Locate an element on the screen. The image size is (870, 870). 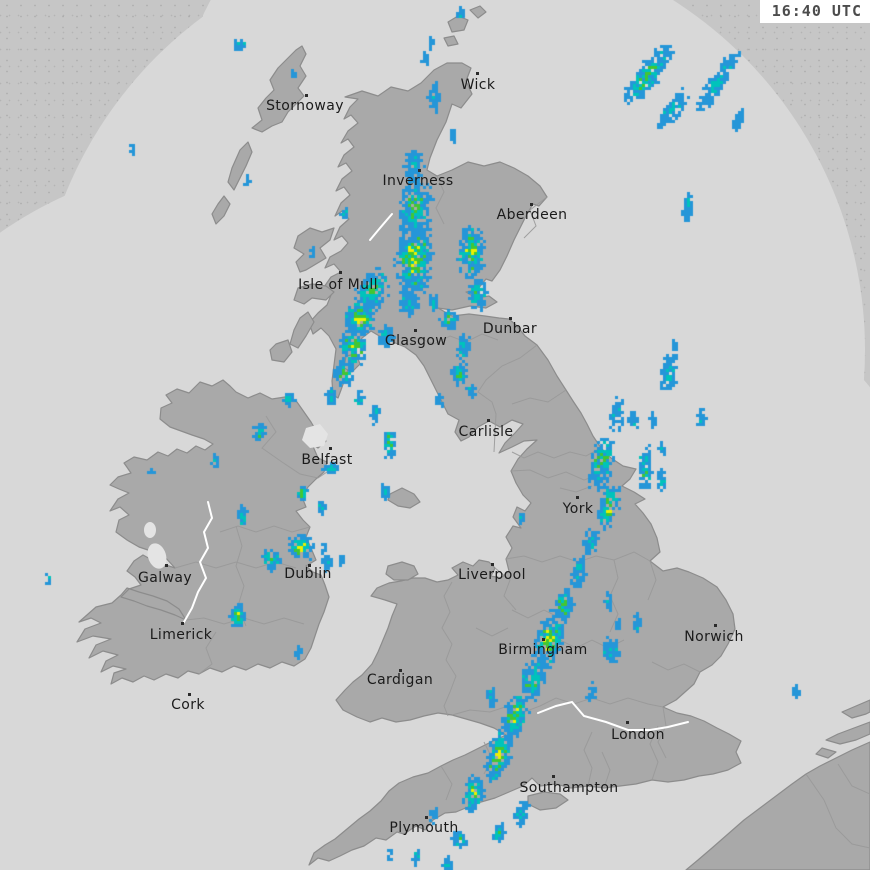
city-marker-limerick is located at coordinates (182, 623).